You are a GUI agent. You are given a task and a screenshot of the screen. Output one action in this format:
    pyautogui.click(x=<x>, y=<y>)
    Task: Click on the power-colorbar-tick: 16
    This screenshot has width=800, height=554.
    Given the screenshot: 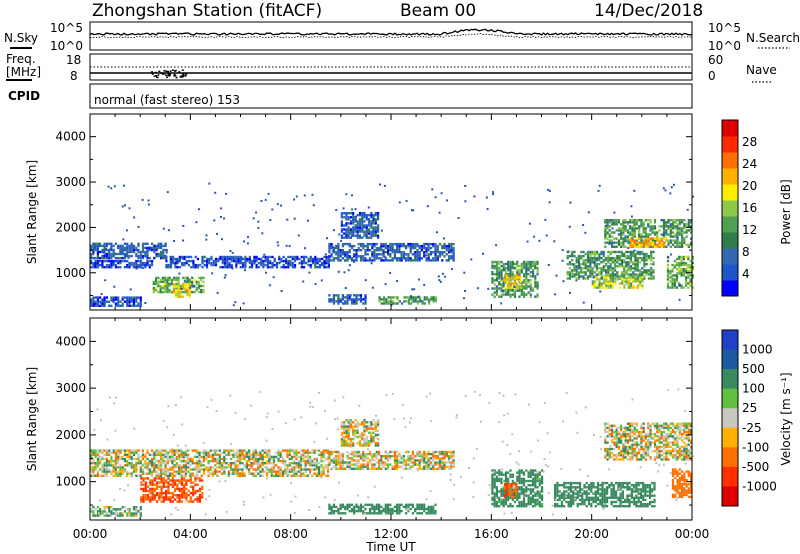 What is the action you would take?
    pyautogui.click(x=749, y=208)
    